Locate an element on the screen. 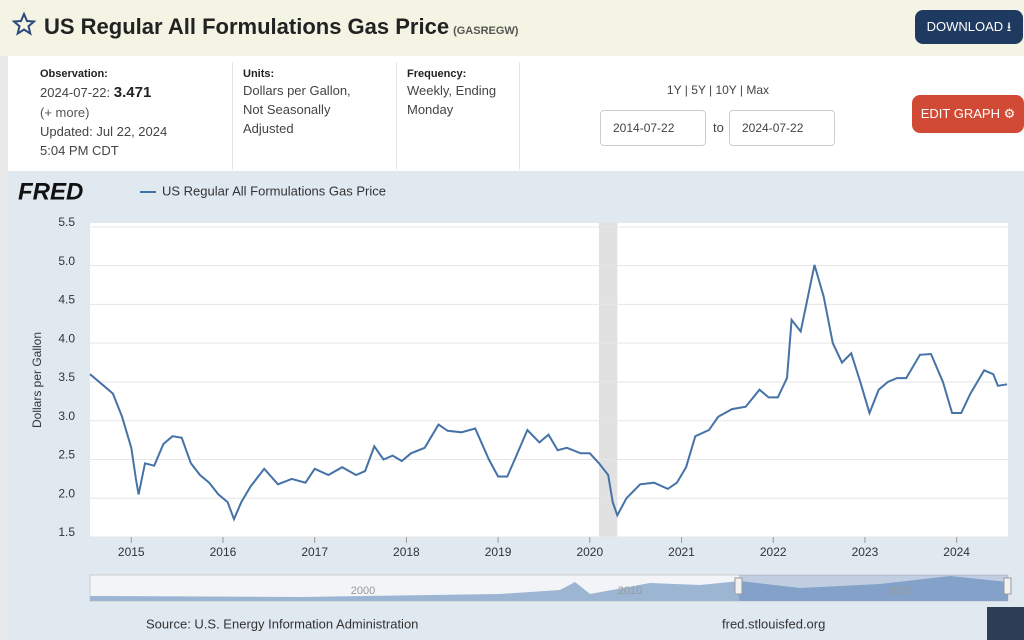 The image size is (1024, 640). y-tick-label: 4.0 is located at coordinates (66, 338).